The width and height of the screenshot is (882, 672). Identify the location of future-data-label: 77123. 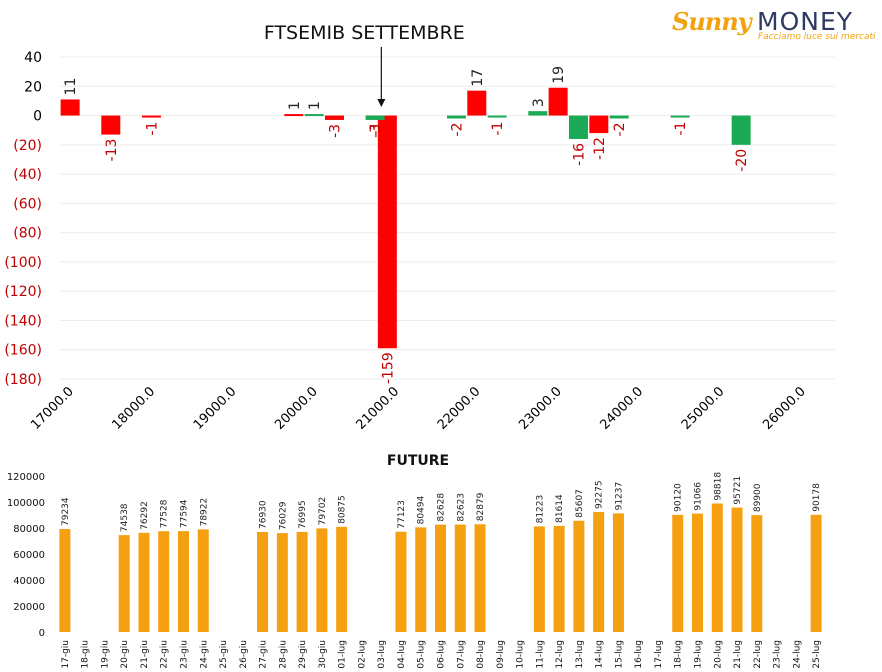
(402, 514).